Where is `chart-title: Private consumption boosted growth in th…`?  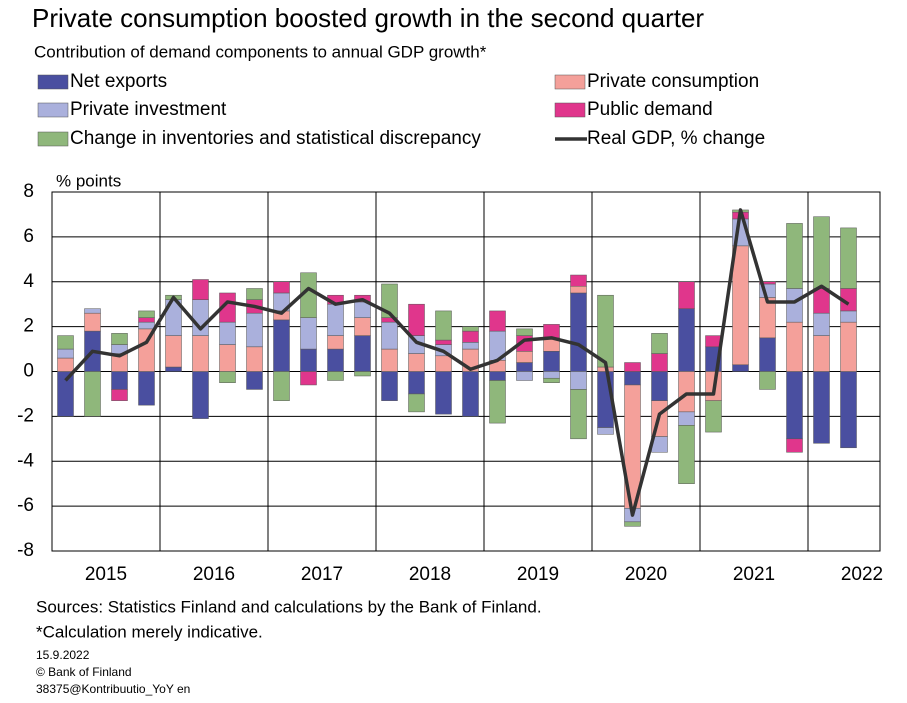 chart-title: Private consumption boosted growth in th… is located at coordinates (368, 18).